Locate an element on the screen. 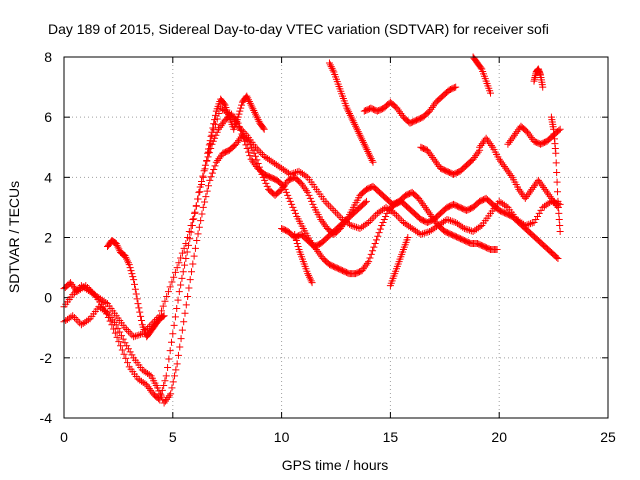 This screenshot has height=480, width=640. x-tick-label: 10 is located at coordinates (282, 437).